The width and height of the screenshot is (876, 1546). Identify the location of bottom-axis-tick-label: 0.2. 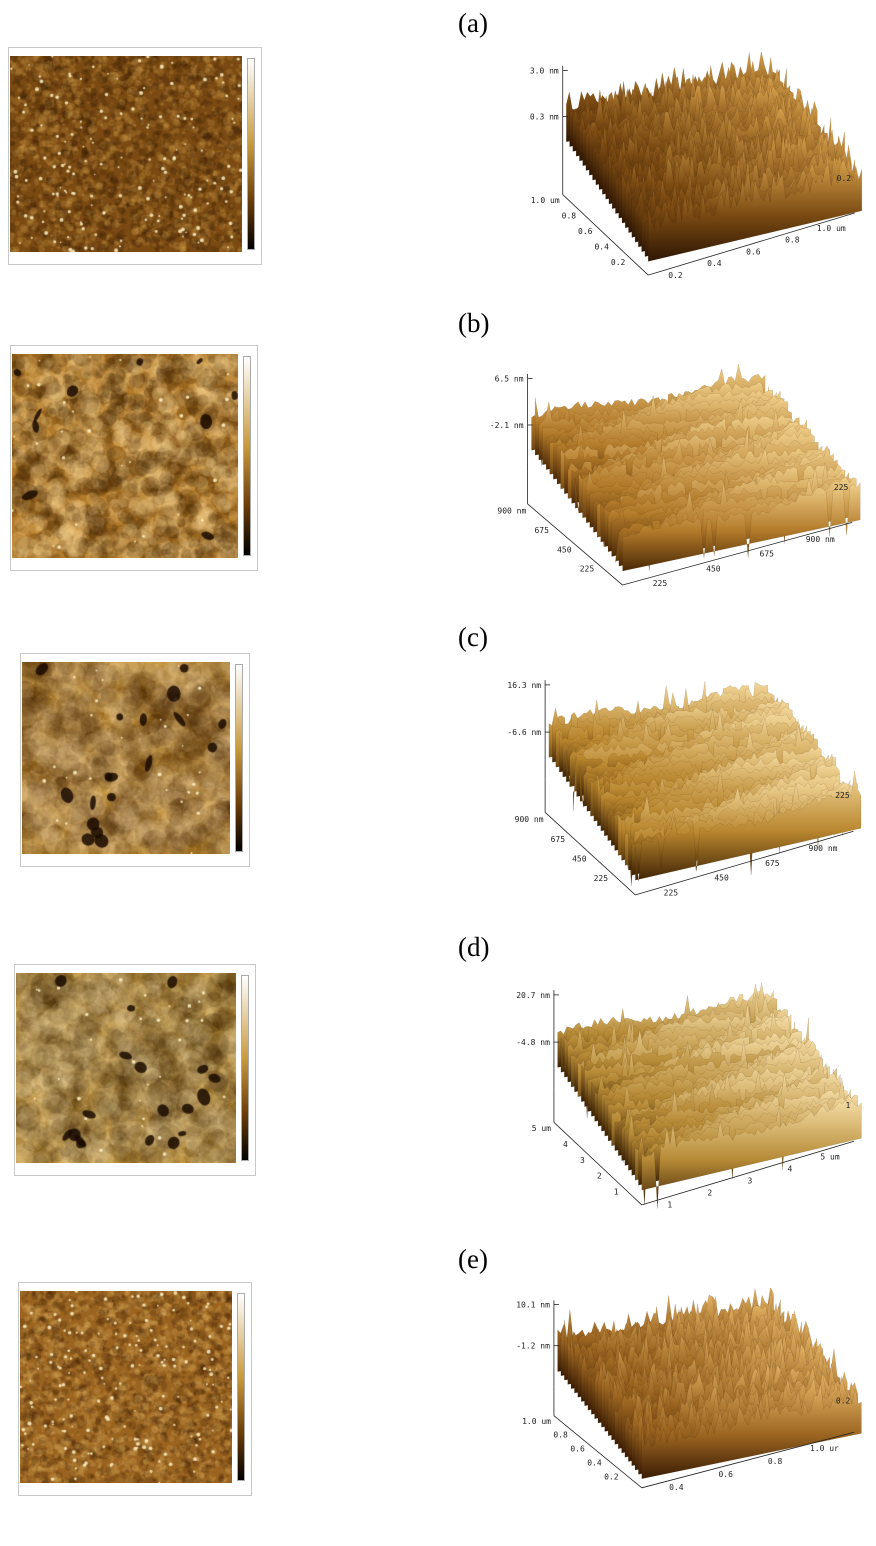
(675, 275).